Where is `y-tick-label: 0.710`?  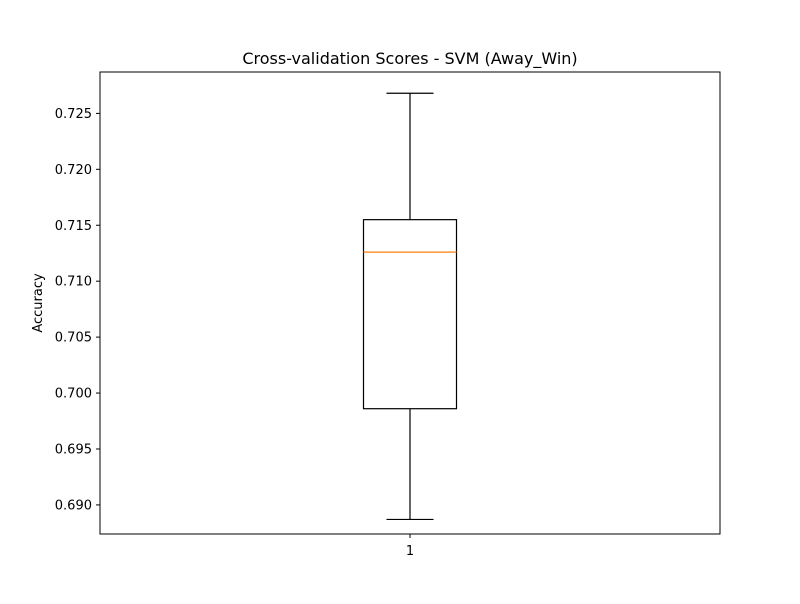
y-tick-label: 0.710 is located at coordinates (73, 282).